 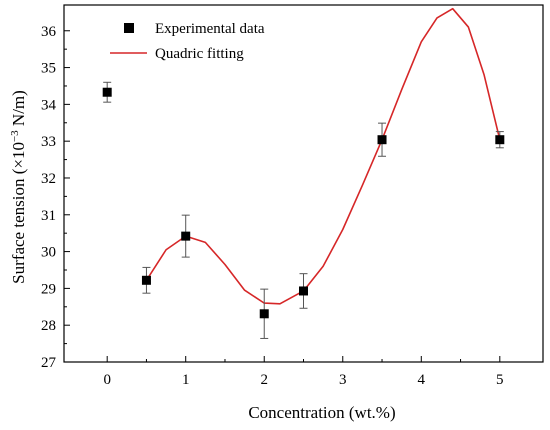 What do you see at coordinates (321, 412) in the screenshot?
I see `x-axis-label: Concentration (wt.%)` at bounding box center [321, 412].